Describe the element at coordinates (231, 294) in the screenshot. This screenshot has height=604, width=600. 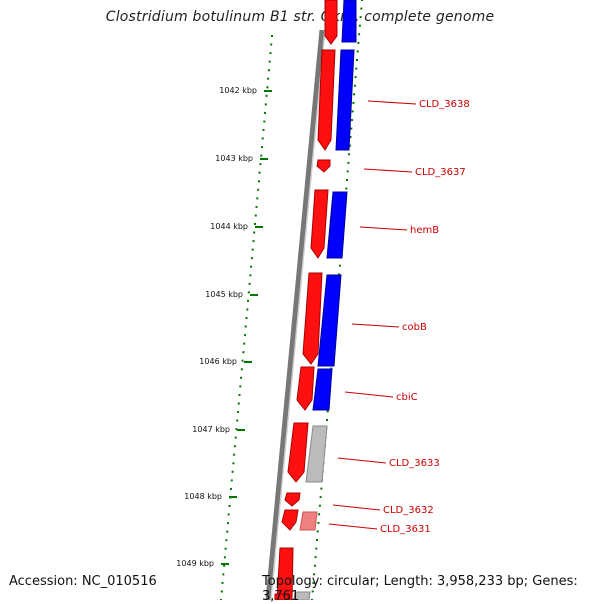
I see `kbp-tick: 1045 kbp` at that location.